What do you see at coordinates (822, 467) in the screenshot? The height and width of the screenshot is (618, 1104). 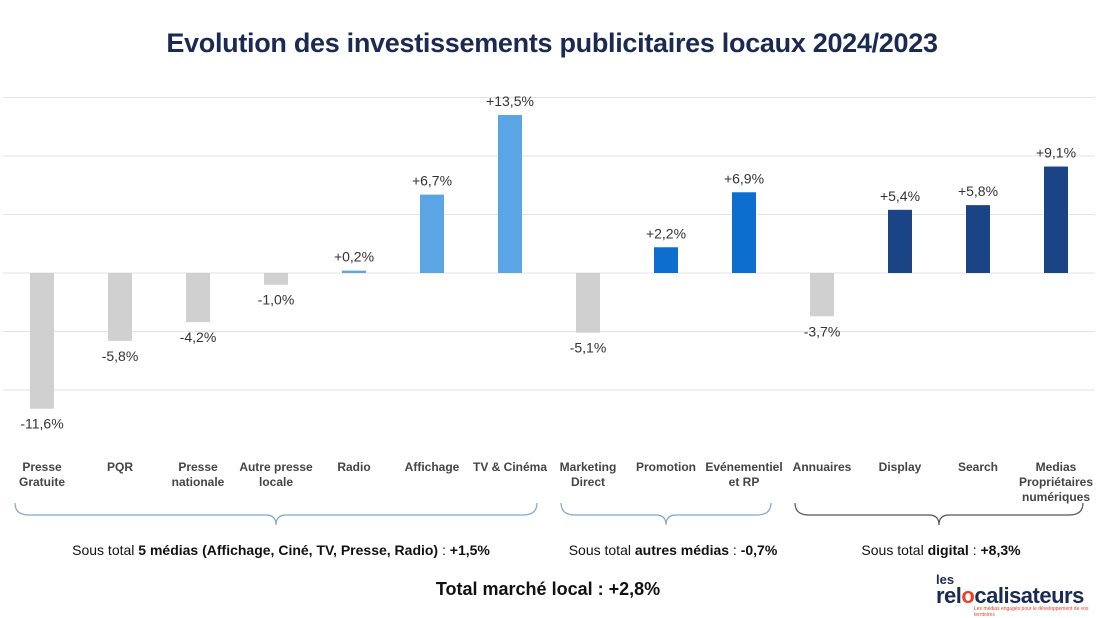 I see `category-label: Annuaires` at bounding box center [822, 467].